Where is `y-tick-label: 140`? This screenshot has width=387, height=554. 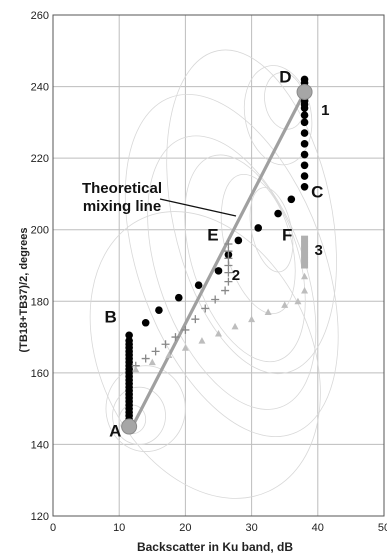 y-tick-label: 140 is located at coordinates (40, 445).